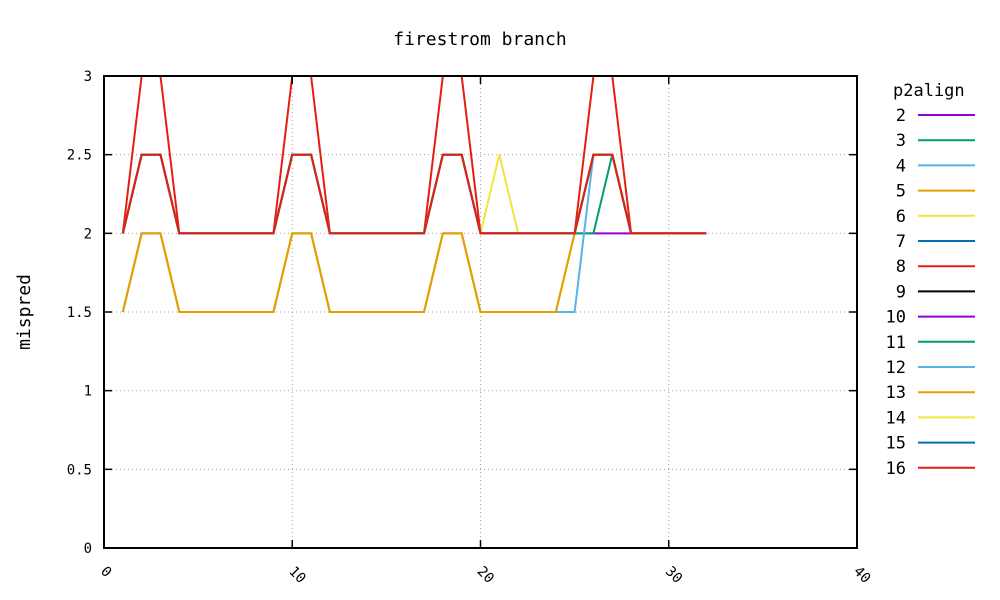  Describe the element at coordinates (485, 575) in the screenshot. I see `x-tick-label: 20` at that location.